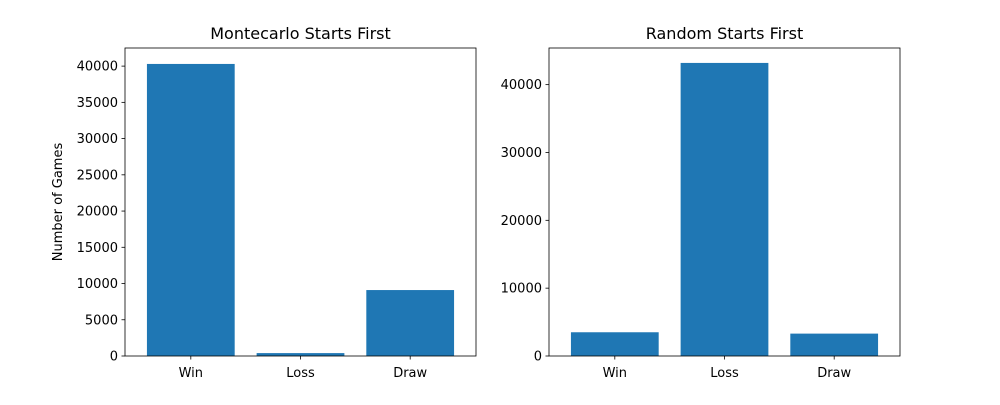  Describe the element at coordinates (725, 33) in the screenshot. I see `right-chart-title: Random Starts First` at that location.